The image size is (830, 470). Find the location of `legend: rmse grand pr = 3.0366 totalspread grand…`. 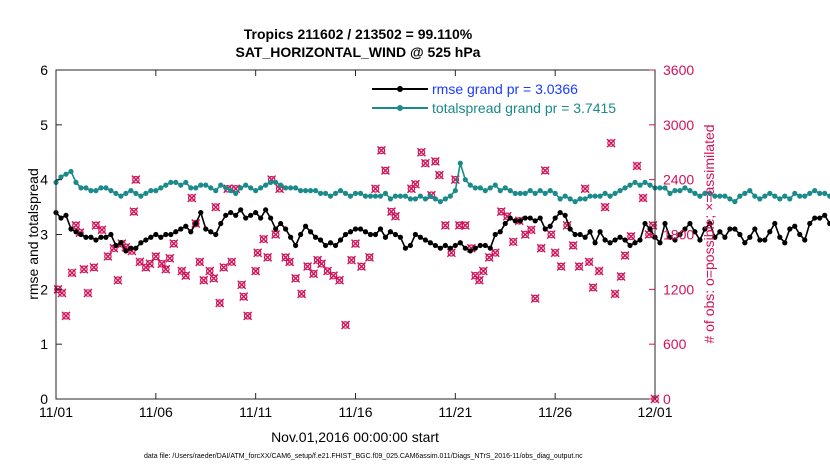

legend: rmse grand pr = 3.0366 totalspread grand… is located at coordinates (508, 98).